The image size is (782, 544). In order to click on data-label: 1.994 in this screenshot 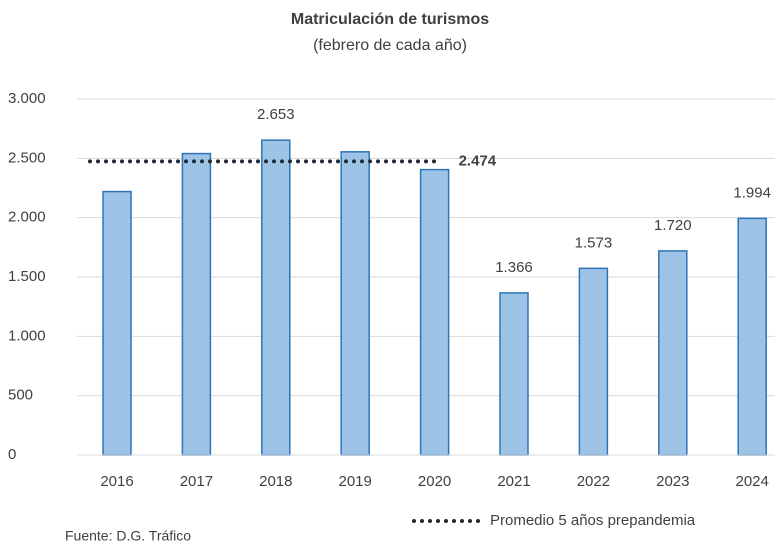, I will do `click(752, 192)`.